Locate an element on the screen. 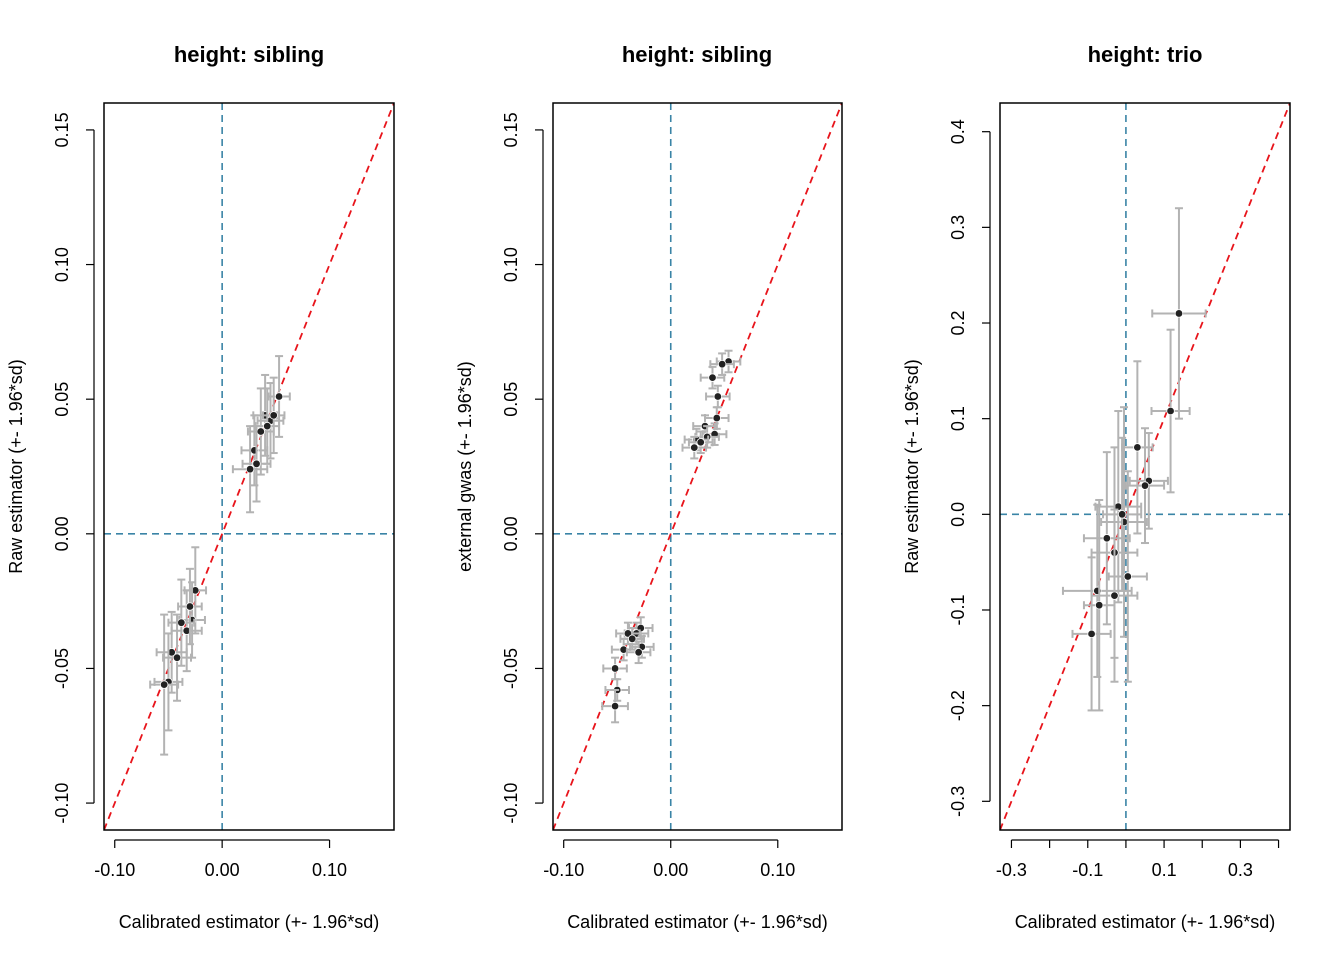  y-tick-label: 0.0 is located at coordinates (958, 514).